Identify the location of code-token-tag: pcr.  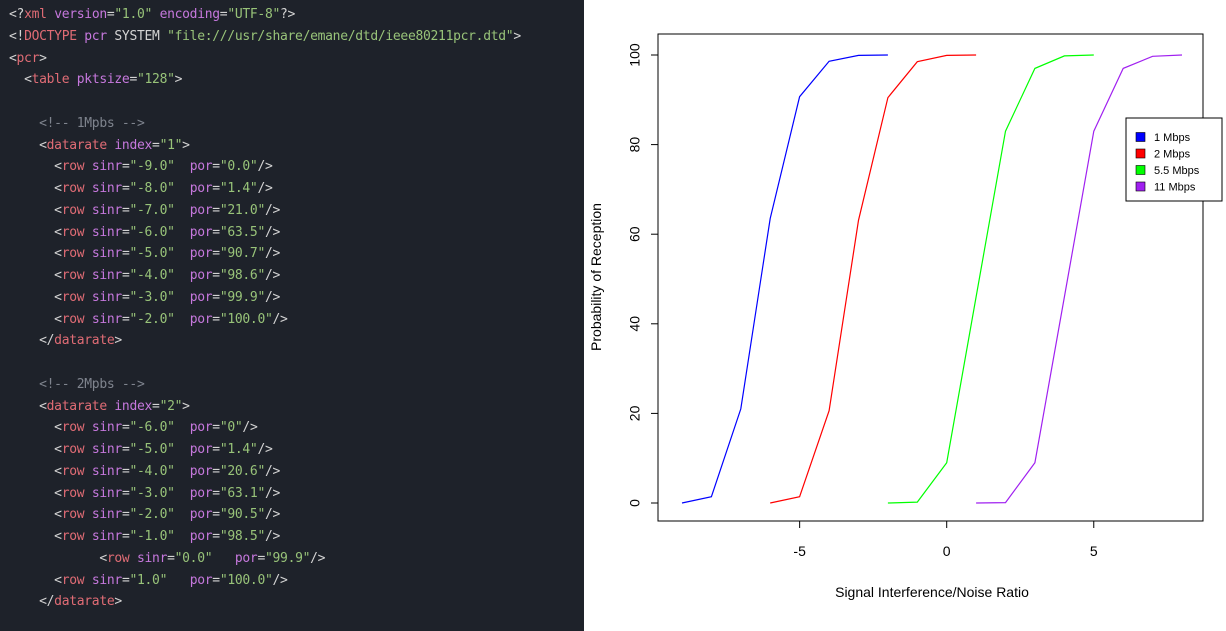
(28, 58).